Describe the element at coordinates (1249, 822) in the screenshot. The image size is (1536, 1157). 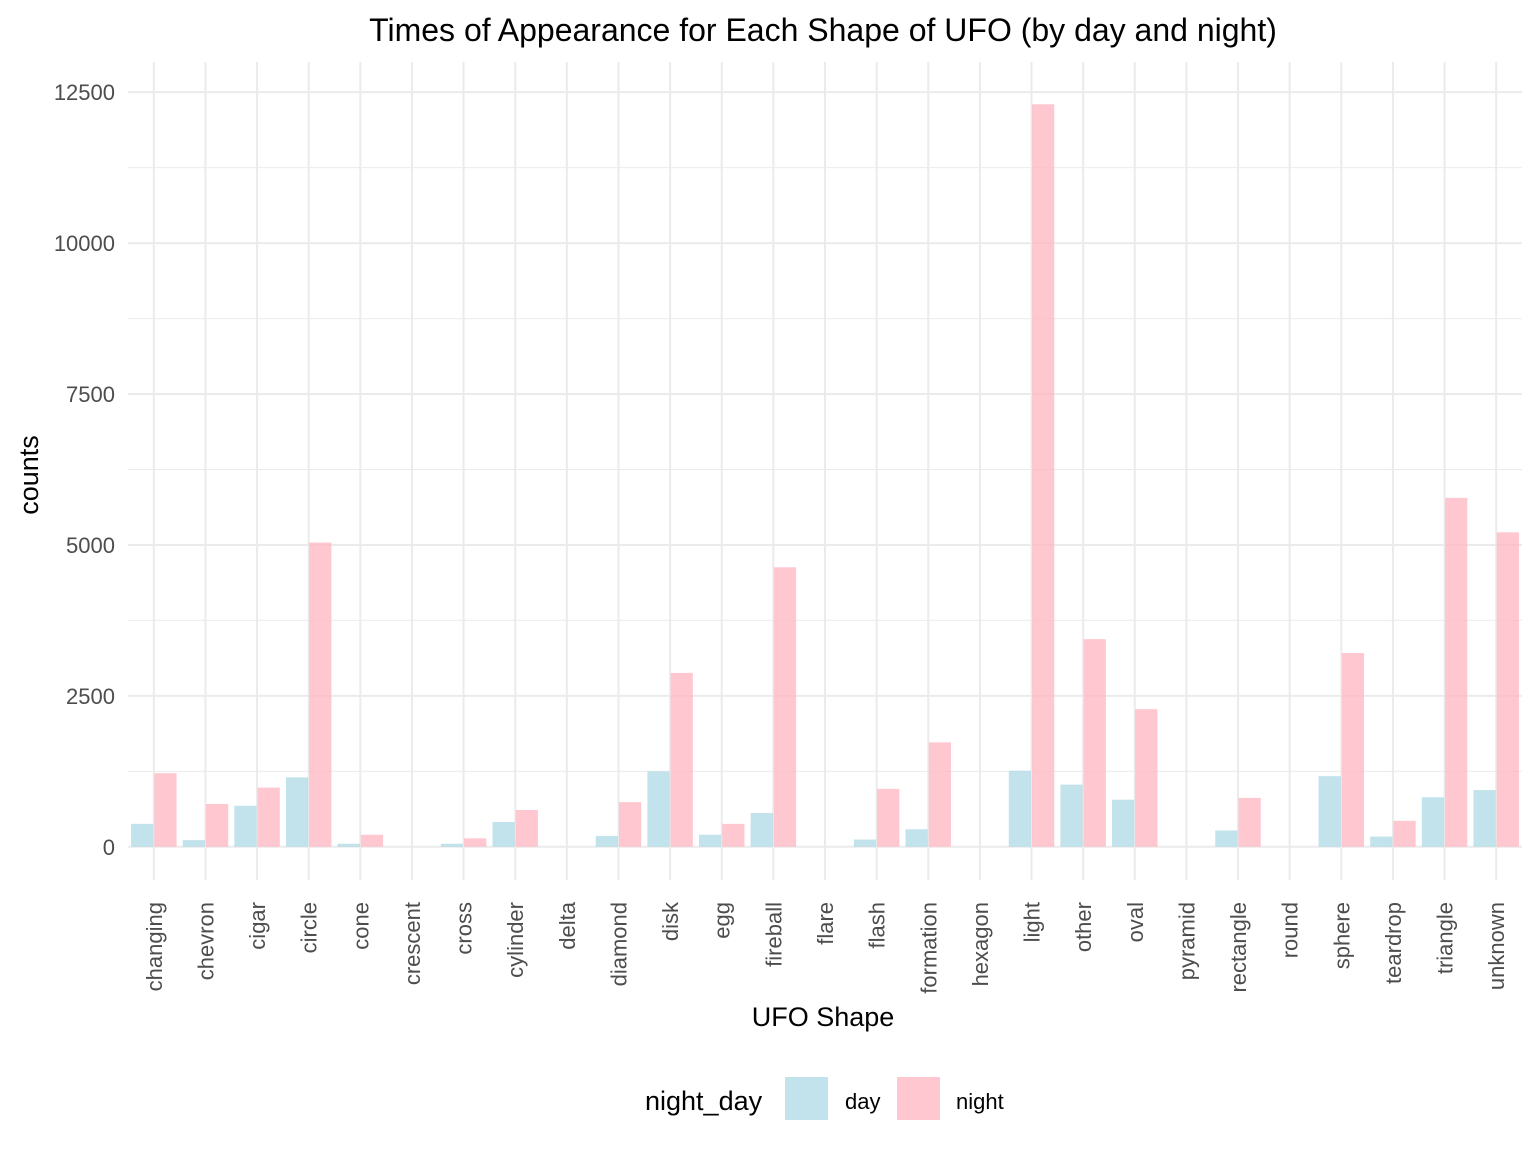
I see `bar-night-rectangle` at that location.